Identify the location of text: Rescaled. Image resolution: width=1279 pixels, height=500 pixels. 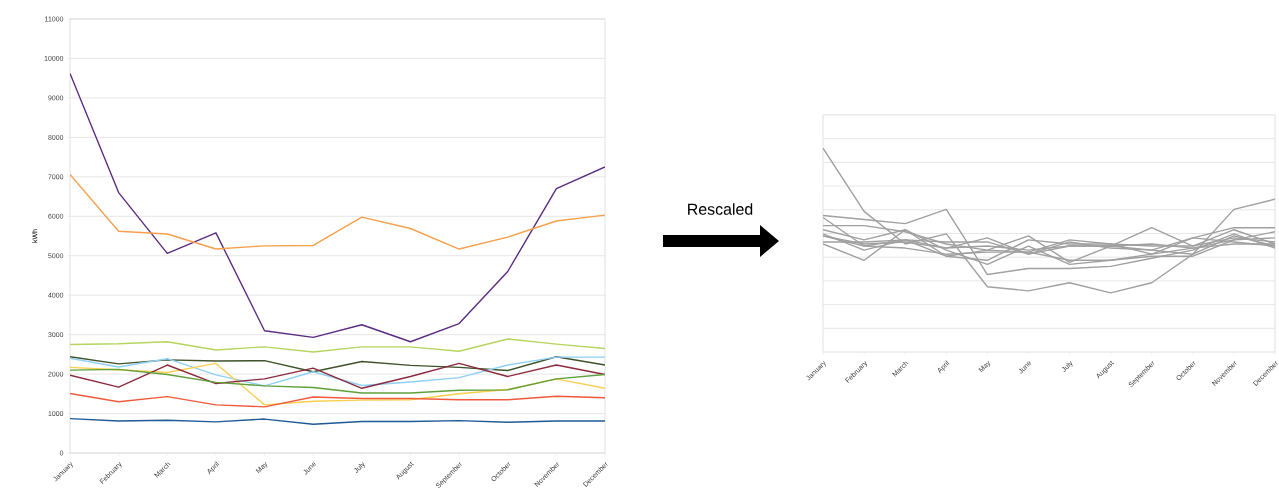
(720, 209).